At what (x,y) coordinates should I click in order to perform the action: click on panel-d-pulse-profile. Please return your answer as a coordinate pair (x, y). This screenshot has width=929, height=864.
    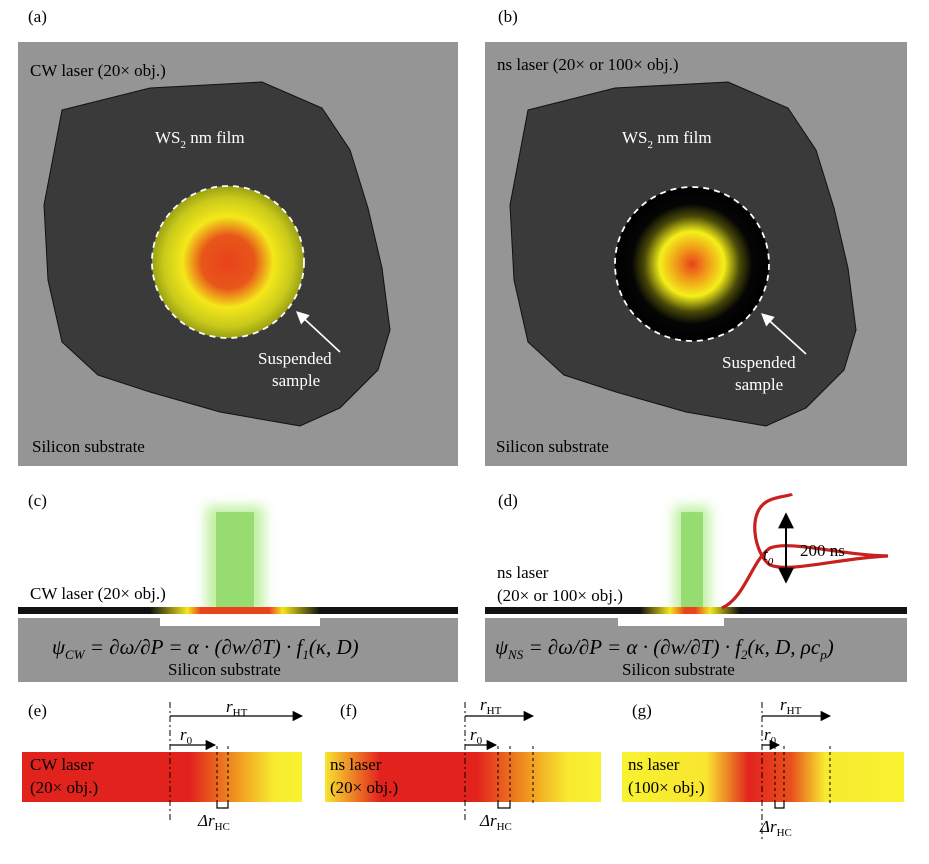
    Looking at the image, I should click on (805, 551).